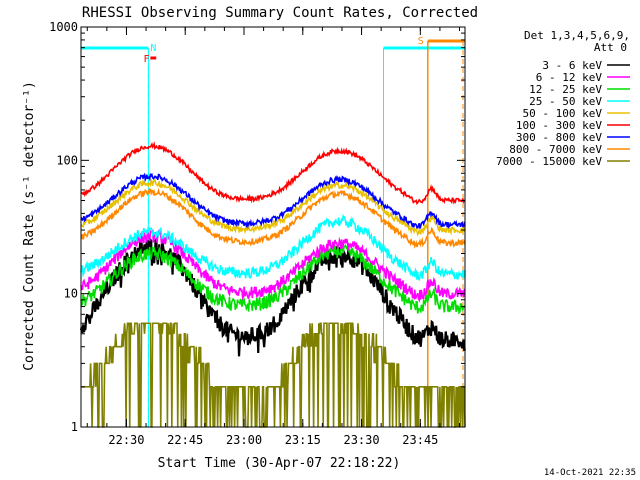 This screenshot has height=480, width=640. I want to click on legend-label-7: 800 - 7000 keV, so click(555, 149).